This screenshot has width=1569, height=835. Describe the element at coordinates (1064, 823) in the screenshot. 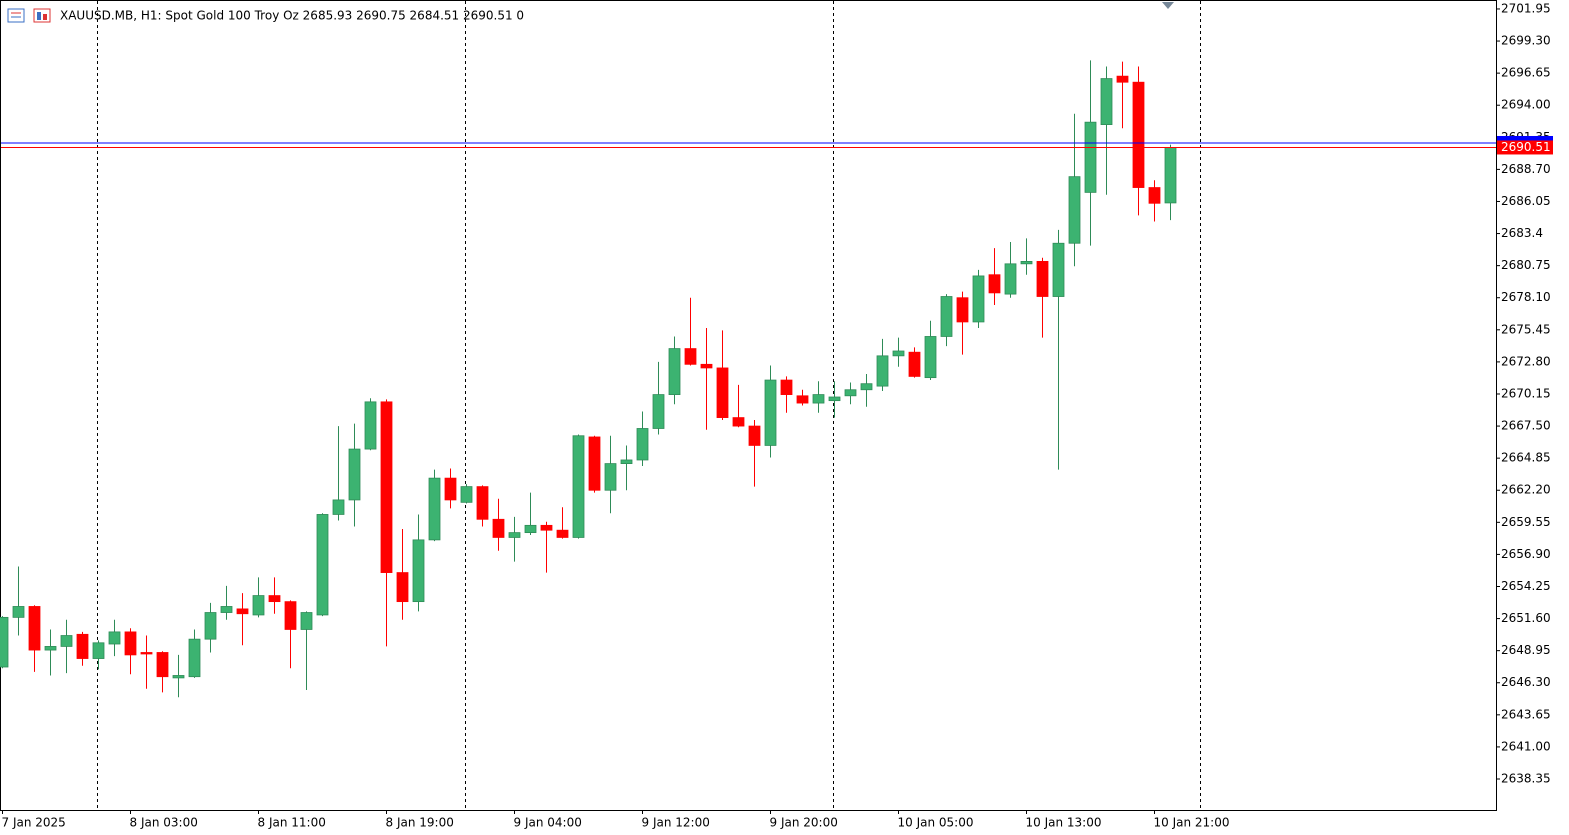

I see `x-tick-label: 10 Jan 13:00` at that location.